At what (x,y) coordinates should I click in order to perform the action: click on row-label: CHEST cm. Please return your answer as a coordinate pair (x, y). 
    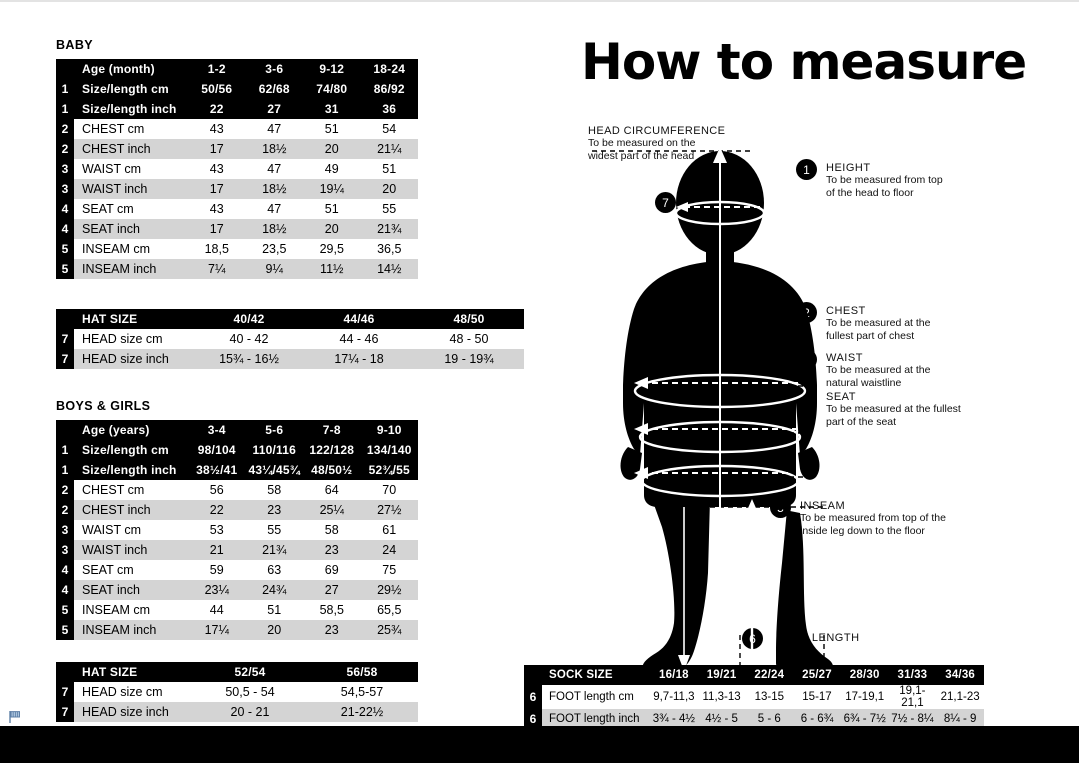
    Looking at the image, I should click on (131, 490).